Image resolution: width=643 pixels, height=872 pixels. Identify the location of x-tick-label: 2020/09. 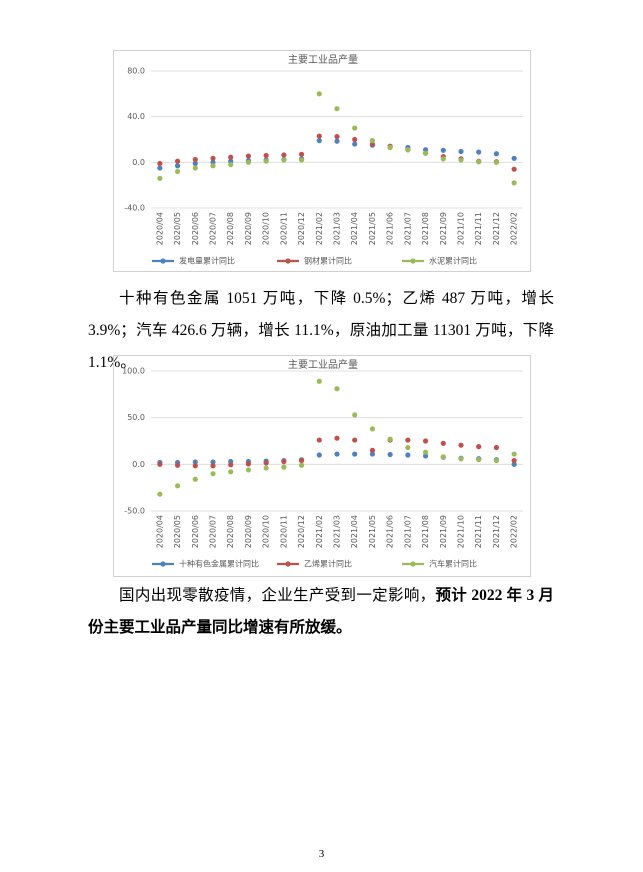
(248, 228).